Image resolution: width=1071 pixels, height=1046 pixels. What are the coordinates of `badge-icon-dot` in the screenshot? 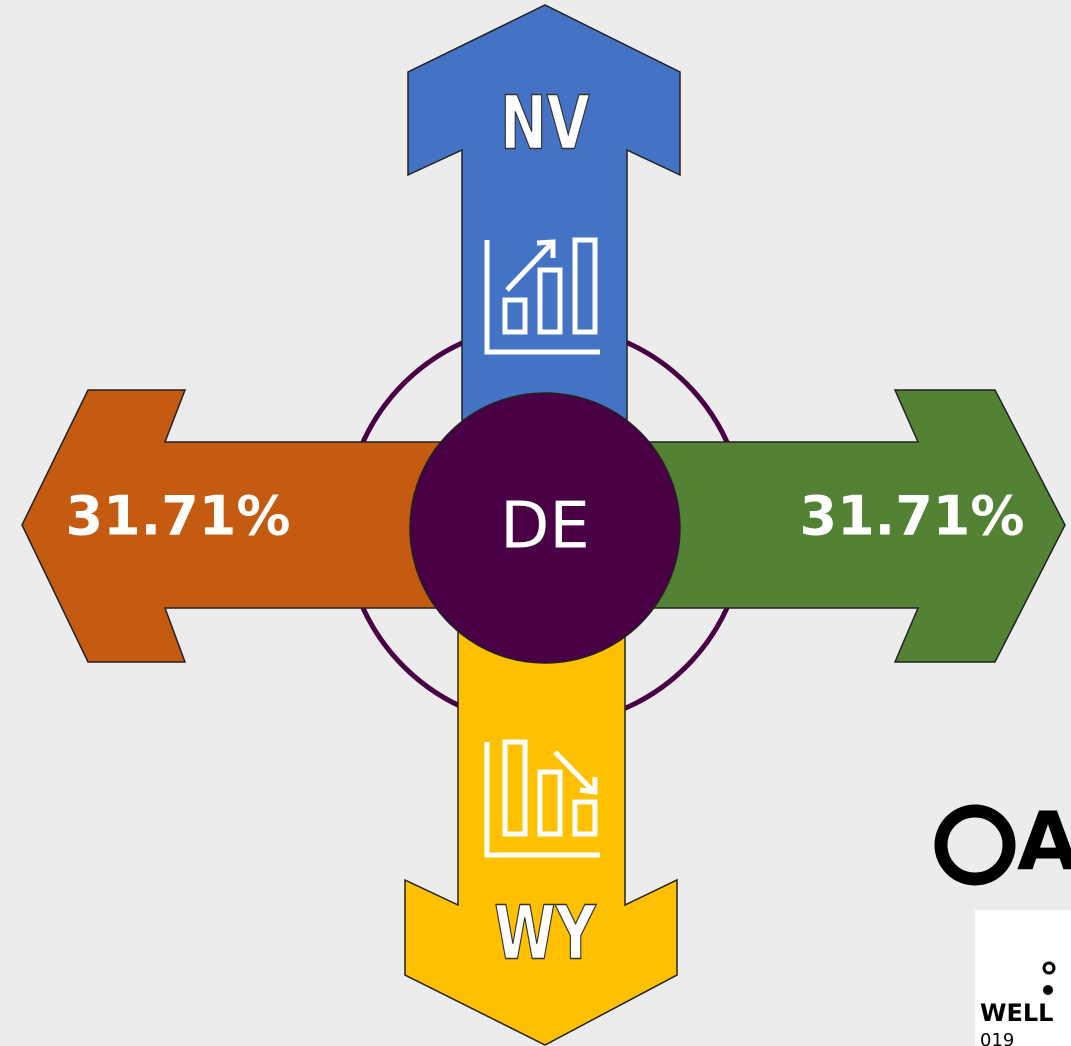 It's located at (1048, 990).